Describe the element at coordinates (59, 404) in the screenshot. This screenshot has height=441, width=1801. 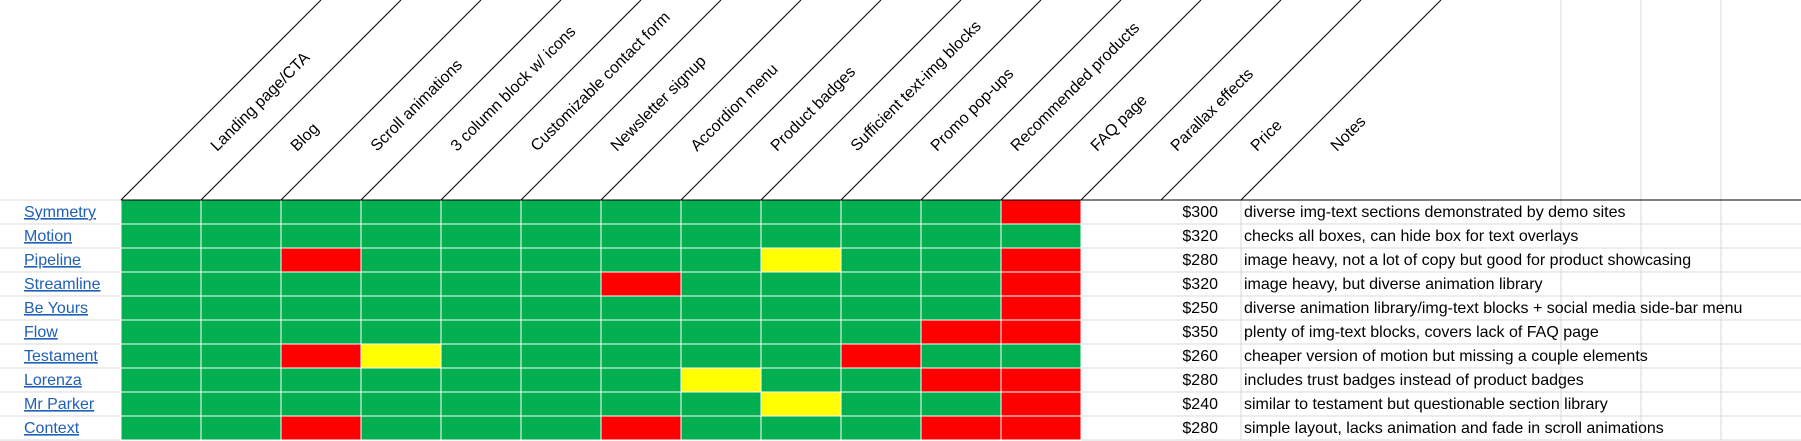
I see `theme-name-link: Mr Parker` at that location.